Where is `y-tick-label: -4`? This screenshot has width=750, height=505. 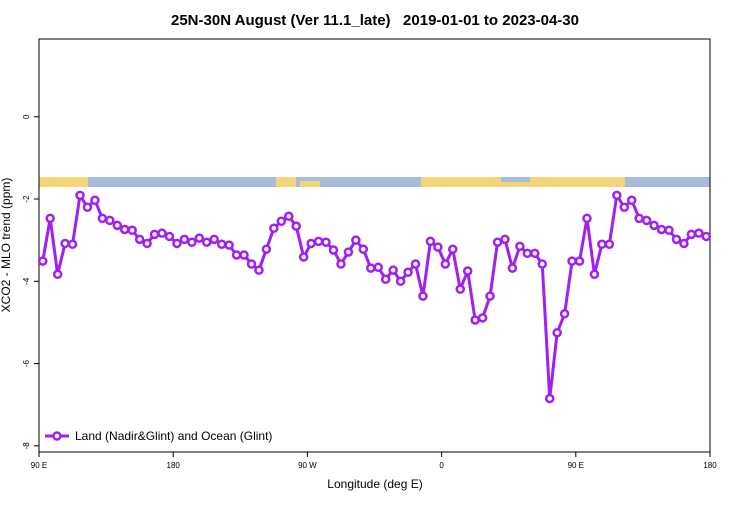
y-tick-label: -4 is located at coordinates (26, 281).